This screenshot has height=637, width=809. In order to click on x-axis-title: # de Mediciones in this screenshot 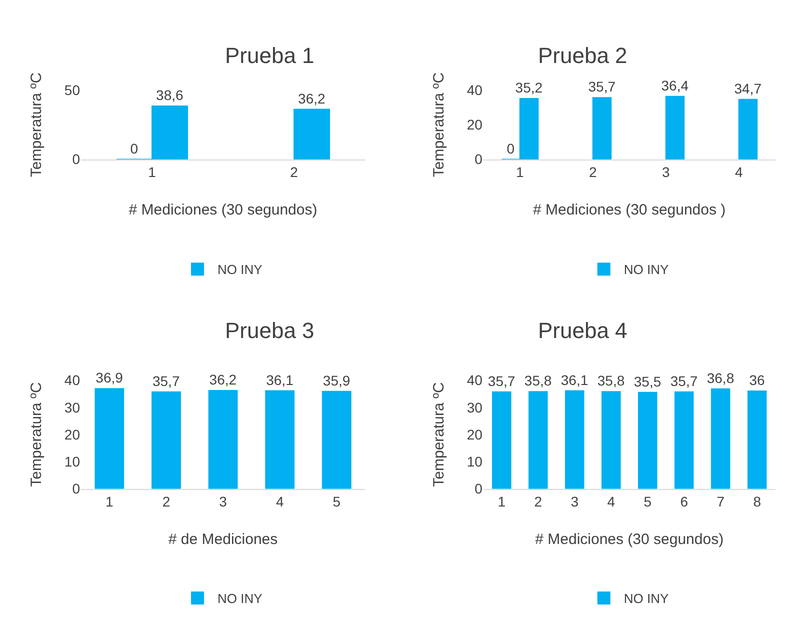, I will do `click(223, 539)`.